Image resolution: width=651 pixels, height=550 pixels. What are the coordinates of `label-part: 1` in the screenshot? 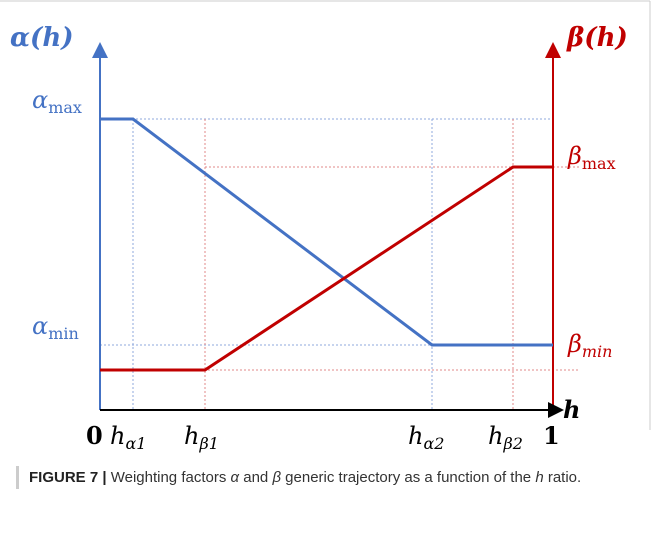 It's located at (551, 435).